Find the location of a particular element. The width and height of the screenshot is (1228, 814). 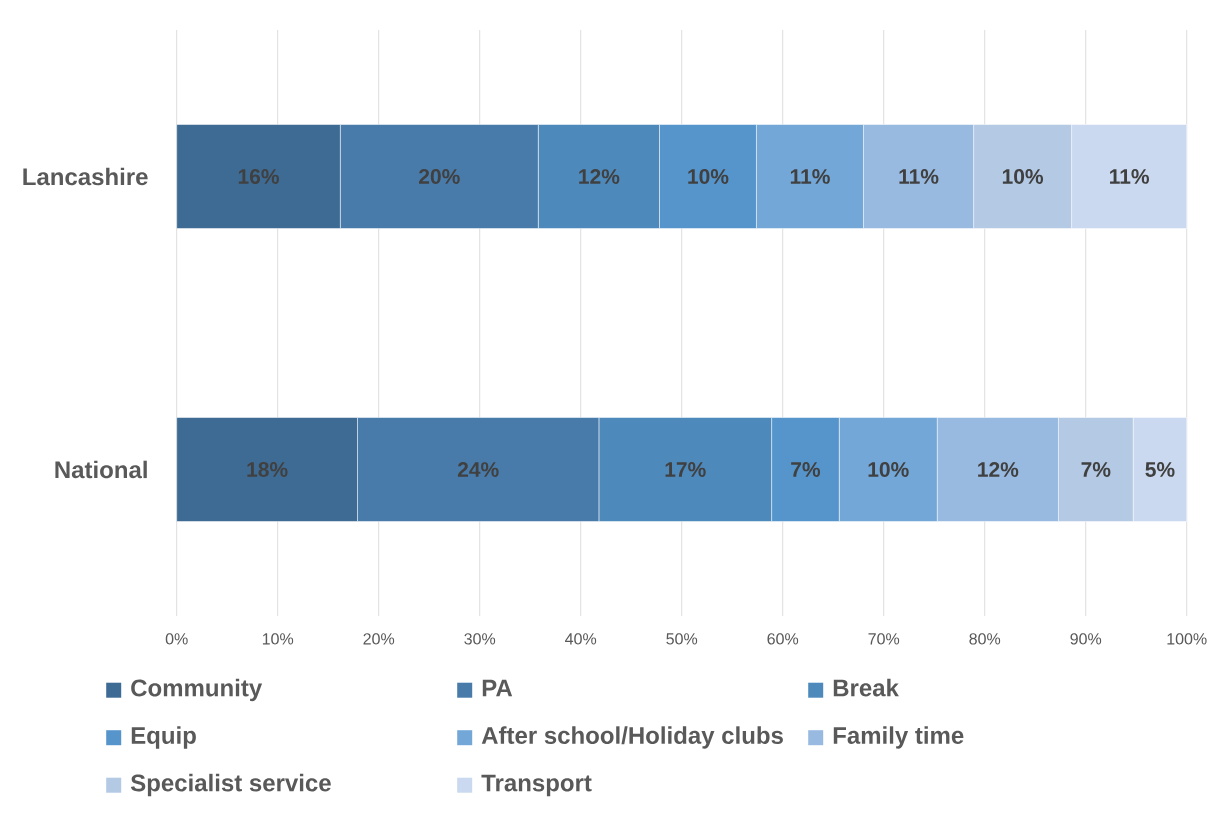

x-tick-label: 70% is located at coordinates (884, 639).